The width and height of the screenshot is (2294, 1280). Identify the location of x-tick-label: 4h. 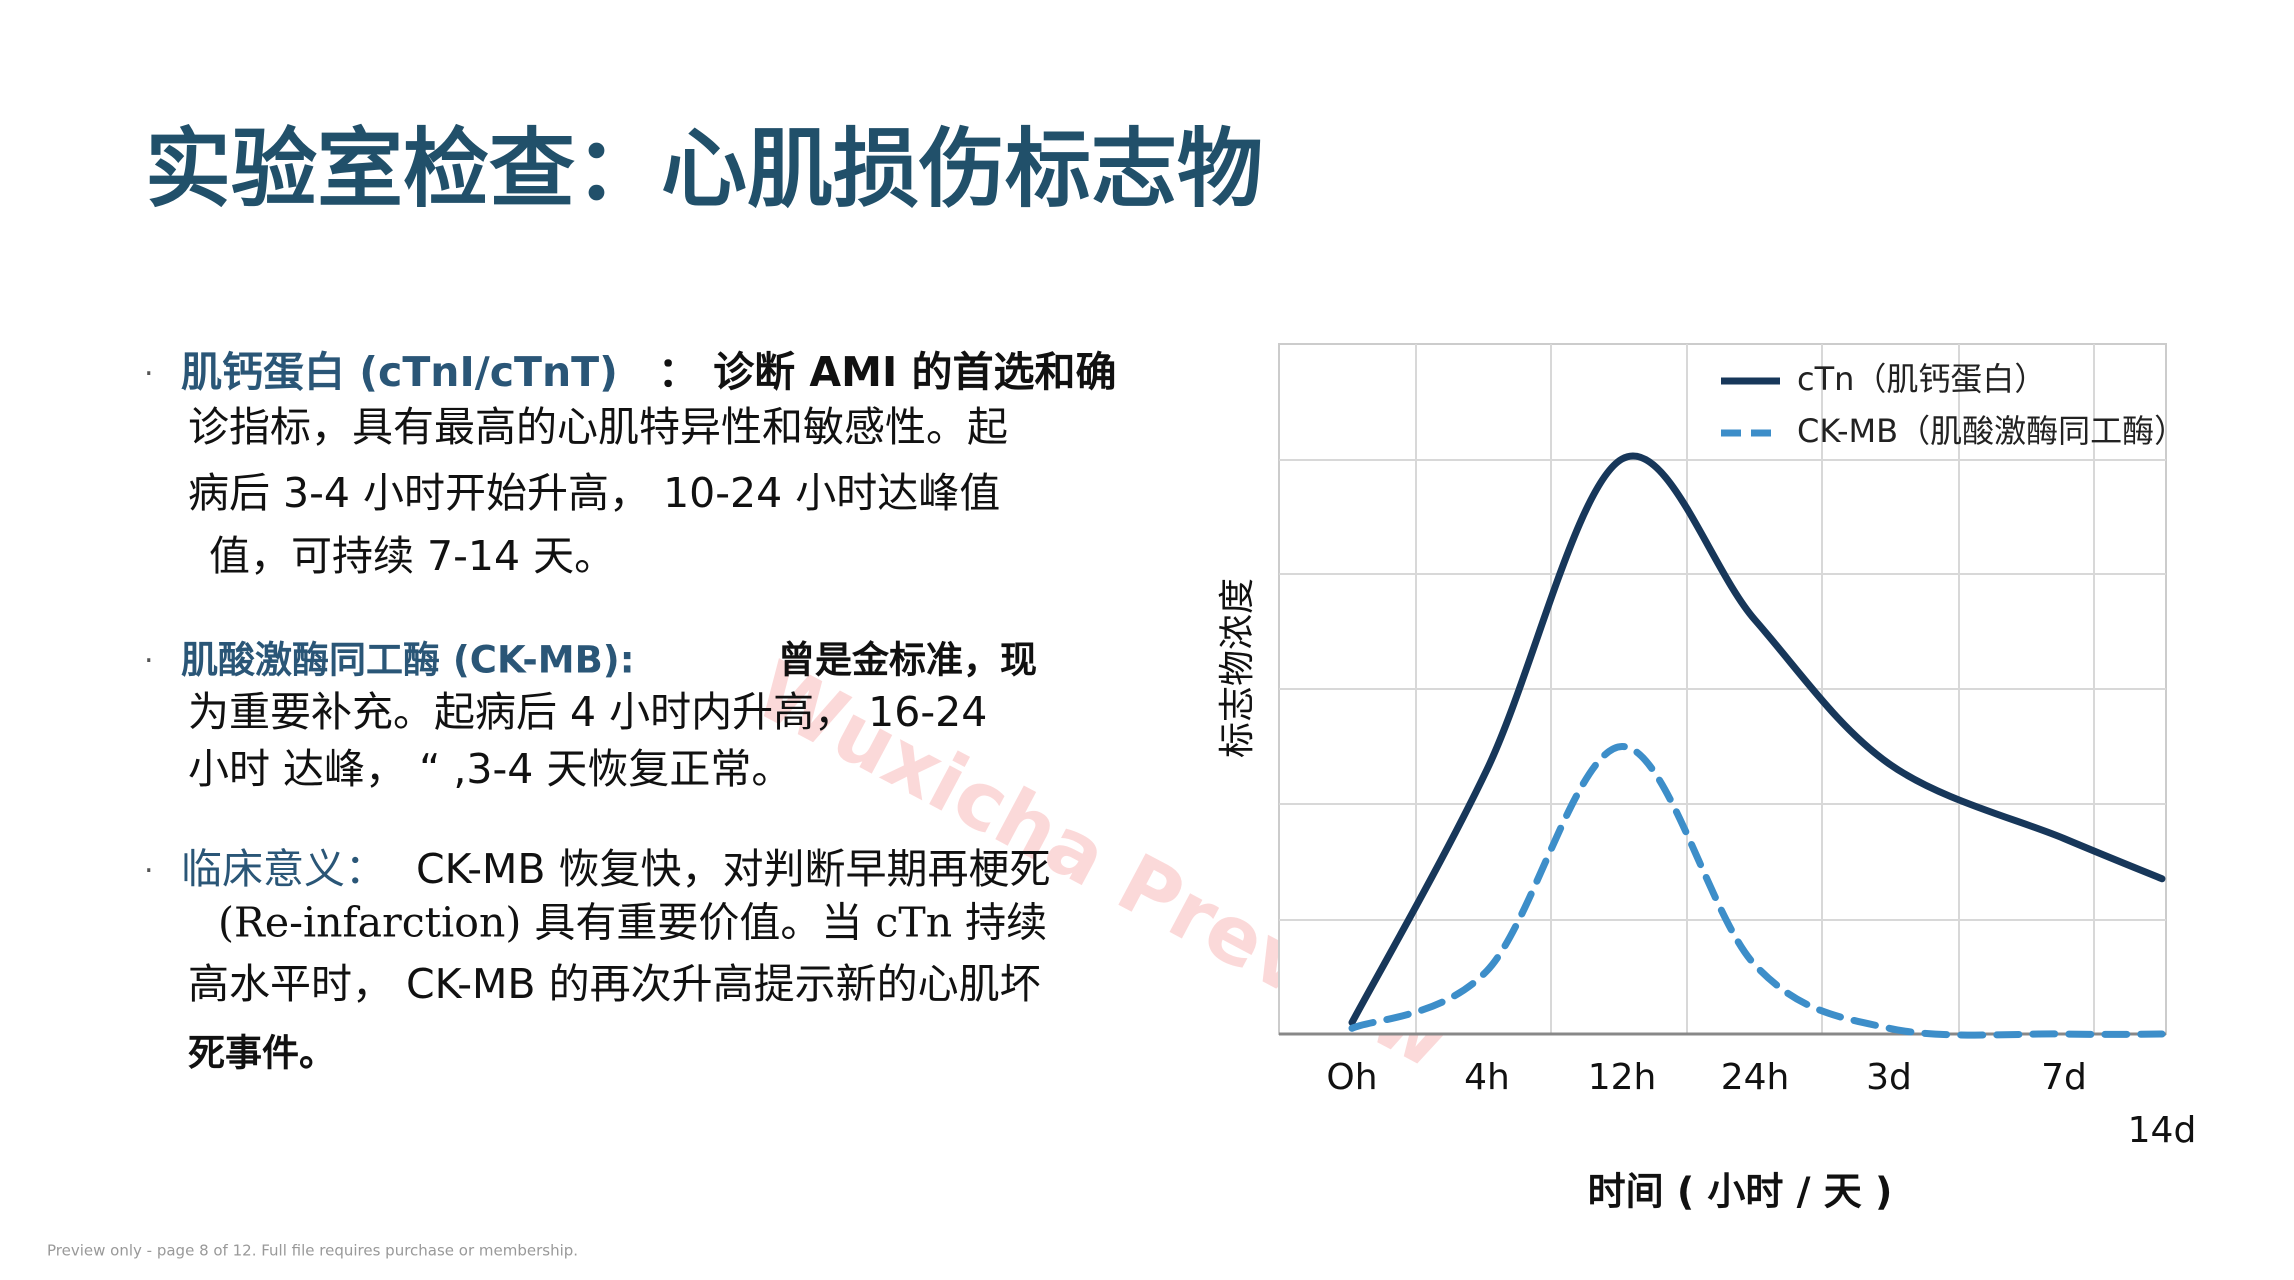
(1487, 1077).